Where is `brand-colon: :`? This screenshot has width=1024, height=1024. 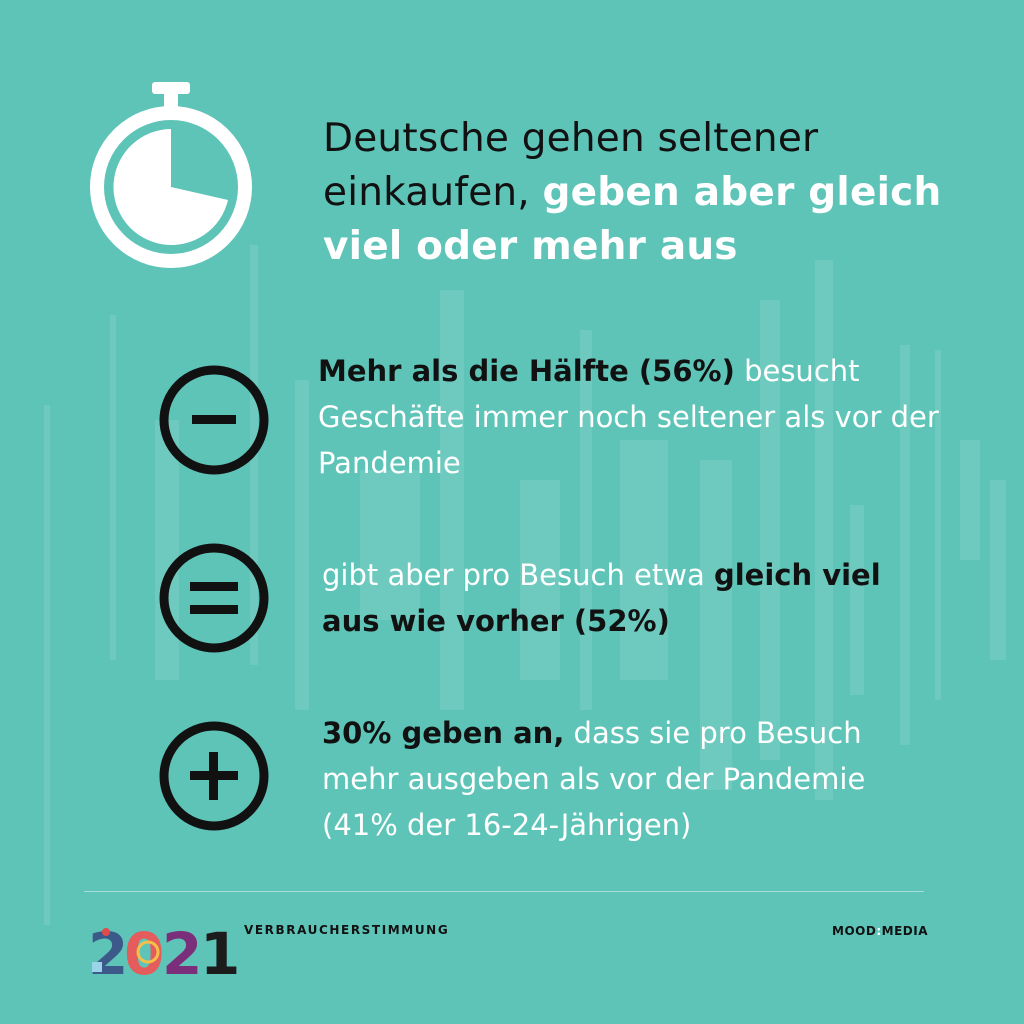
brand-colon: : is located at coordinates (879, 931).